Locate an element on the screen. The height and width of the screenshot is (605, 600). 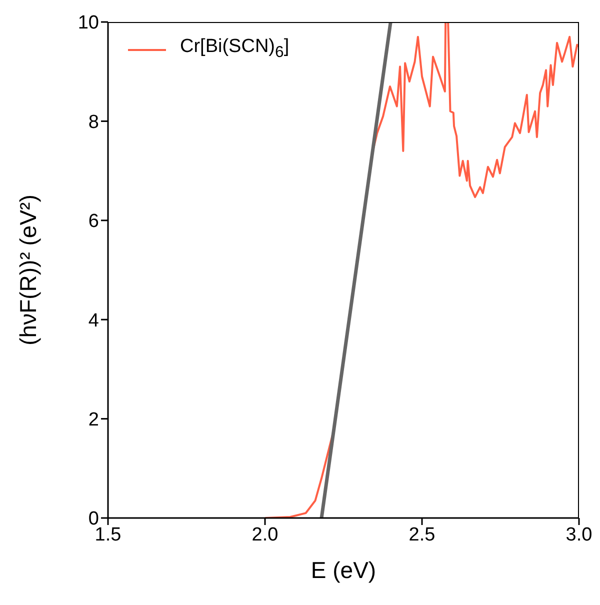
y-tick-label: 8 is located at coordinates (93, 122).